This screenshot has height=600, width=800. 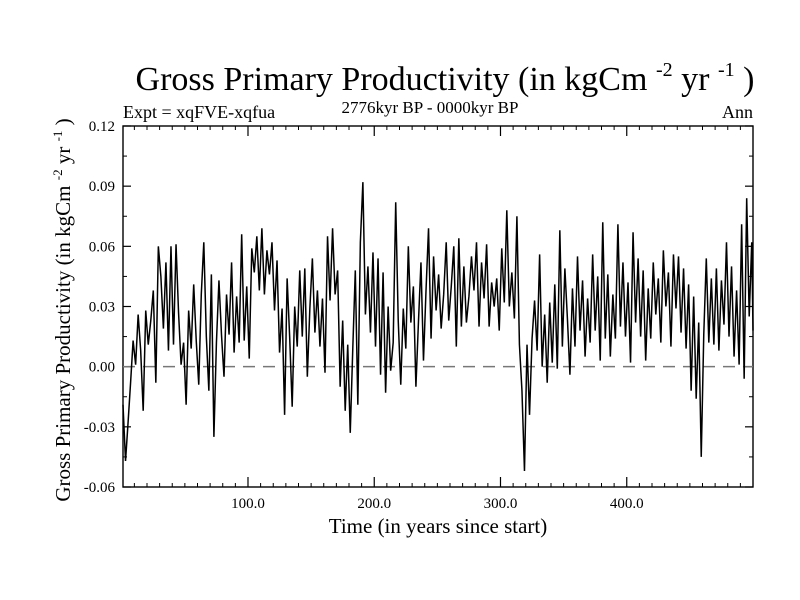 I want to click on chart-title-superscript-2: -1, so click(x=726, y=70).